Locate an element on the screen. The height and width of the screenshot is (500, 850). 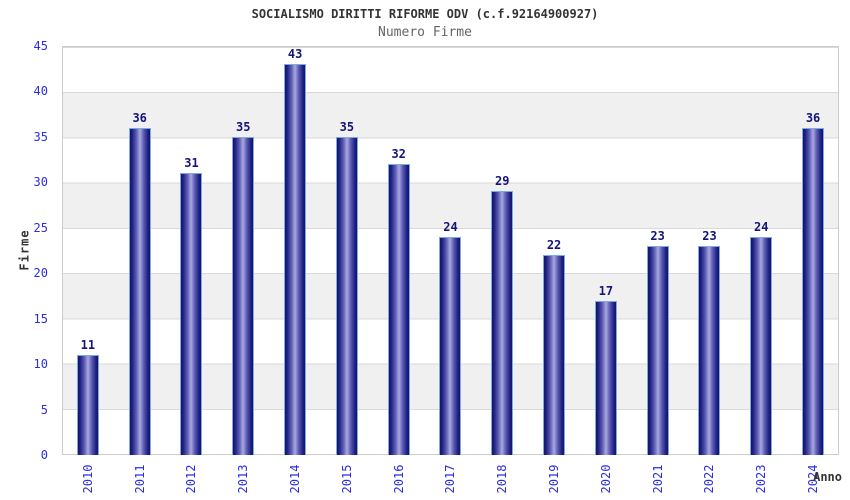
bar-slot: 32 2016 is located at coordinates (399, 269).